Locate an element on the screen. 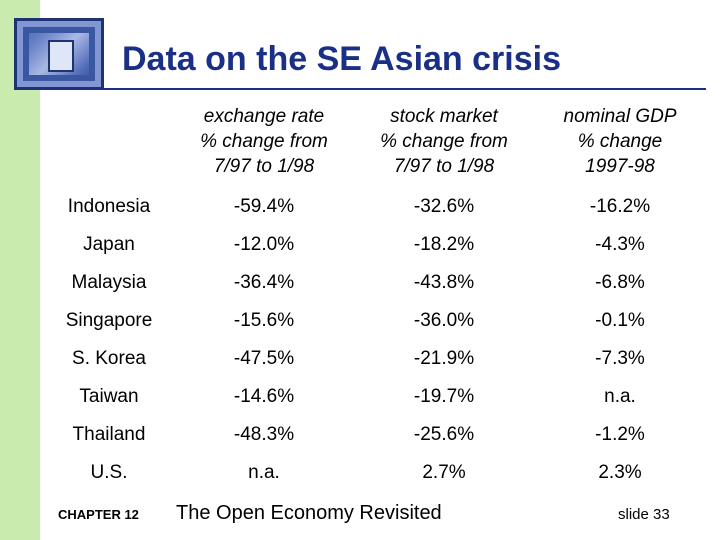 This screenshot has height=540, width=720. country-cell: S. Korea is located at coordinates (109, 358).